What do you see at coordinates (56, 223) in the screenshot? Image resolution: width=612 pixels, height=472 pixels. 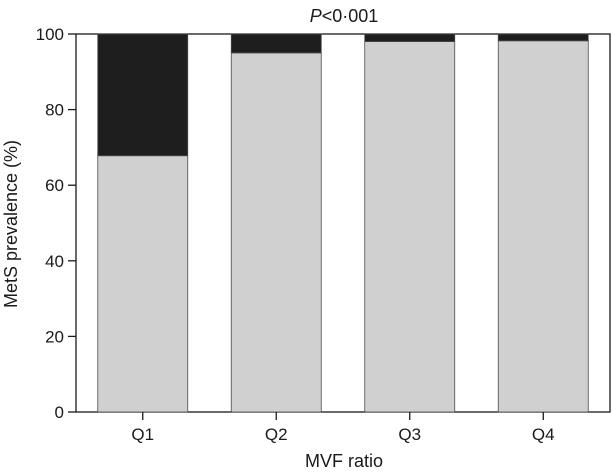 I see `y-axis: 0 20 40 60 80 100` at bounding box center [56, 223].